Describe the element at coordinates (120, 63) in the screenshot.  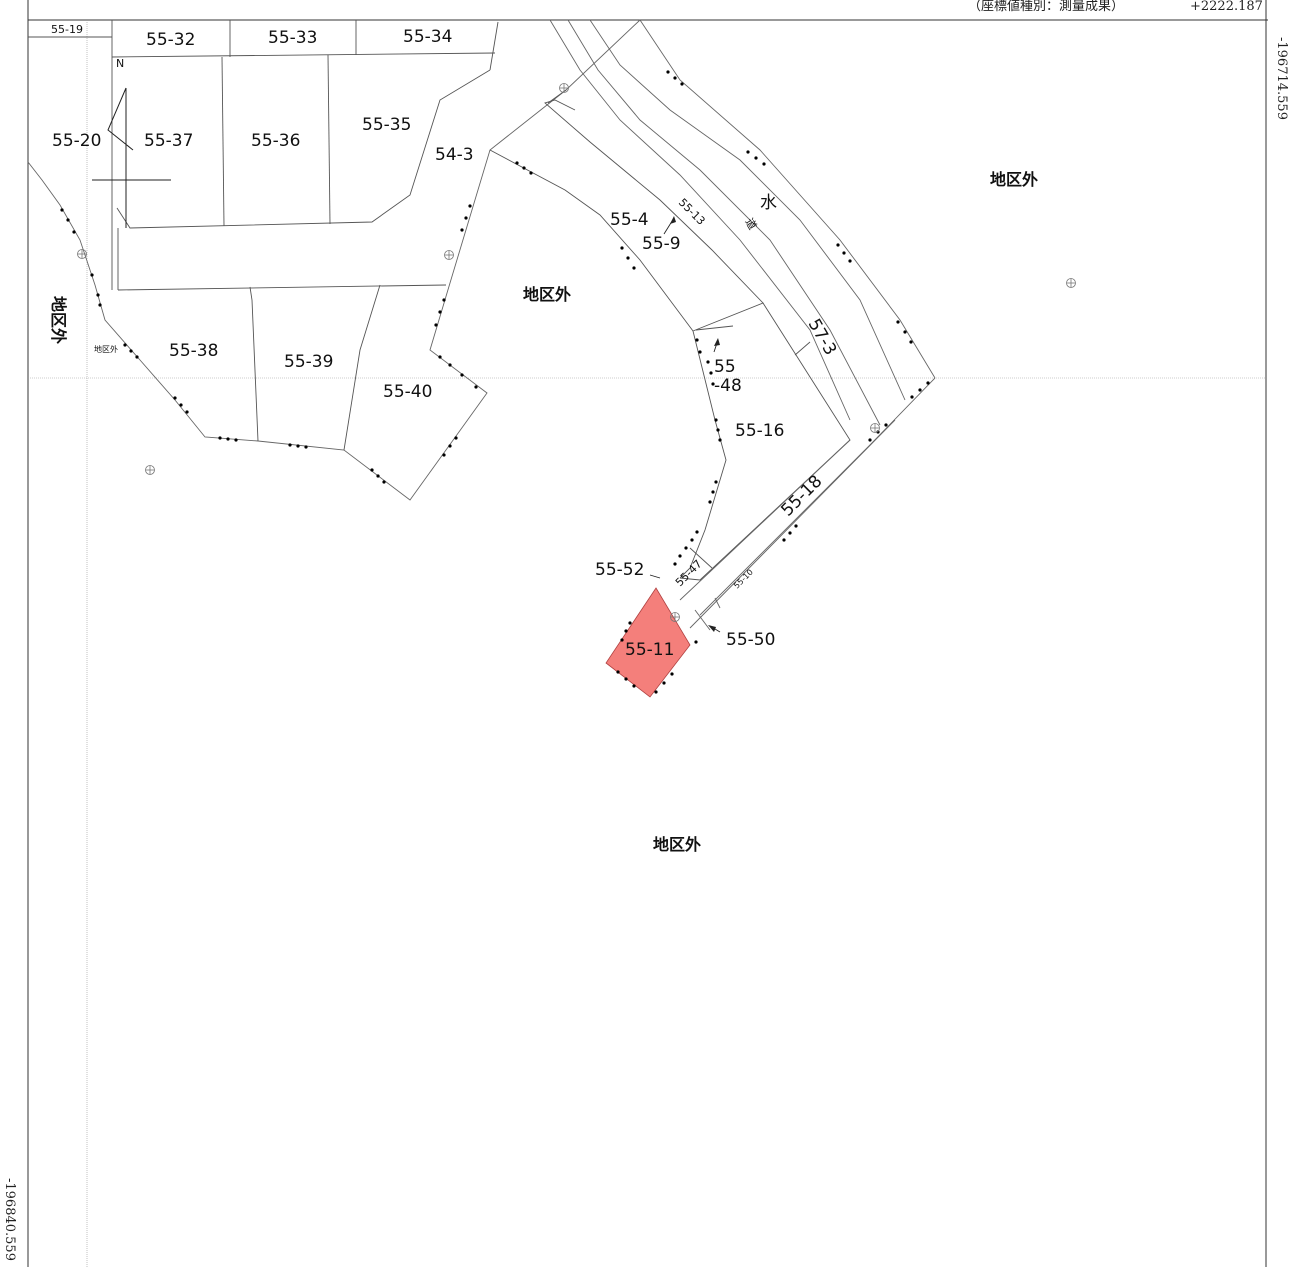
I see `north-label: N` at that location.